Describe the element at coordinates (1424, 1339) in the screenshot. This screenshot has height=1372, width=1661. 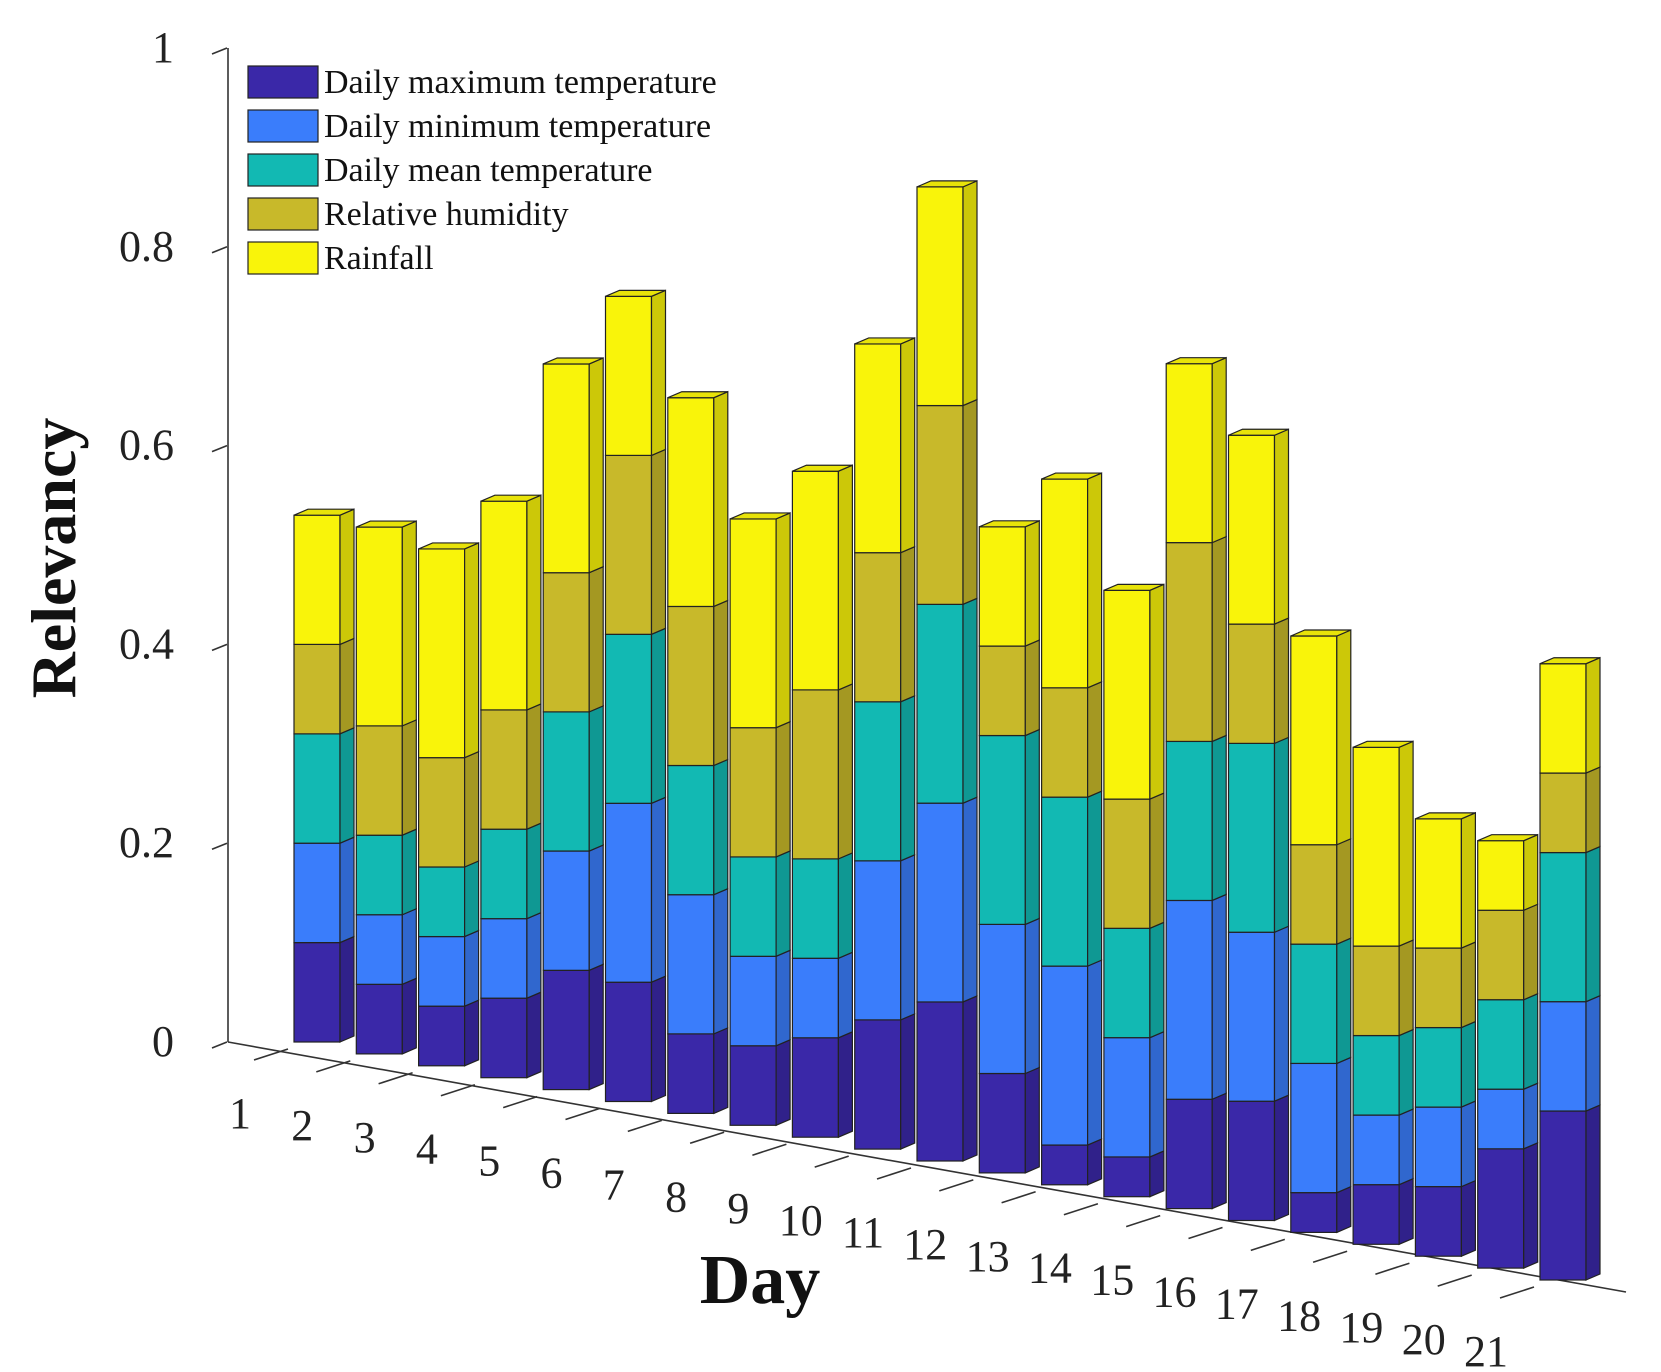
I see `x-tick-label: 20` at that location.